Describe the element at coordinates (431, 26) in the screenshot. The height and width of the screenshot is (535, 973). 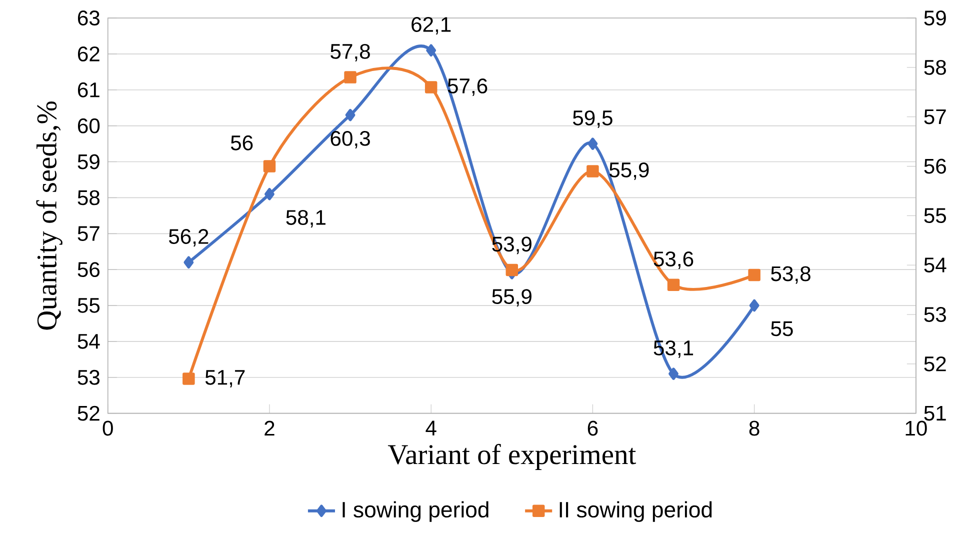
I see `data-label: 62,1` at that location.